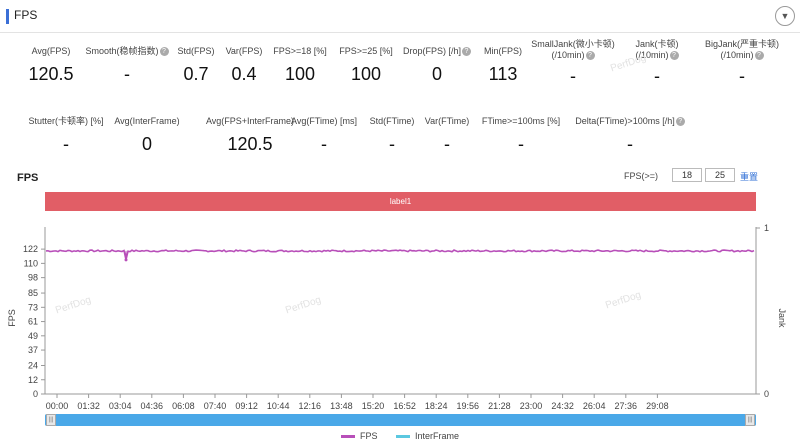  What do you see at coordinates (250, 121) in the screenshot?
I see `stat-label-text: Avg(FPS+InterFrame)` at bounding box center [250, 121].